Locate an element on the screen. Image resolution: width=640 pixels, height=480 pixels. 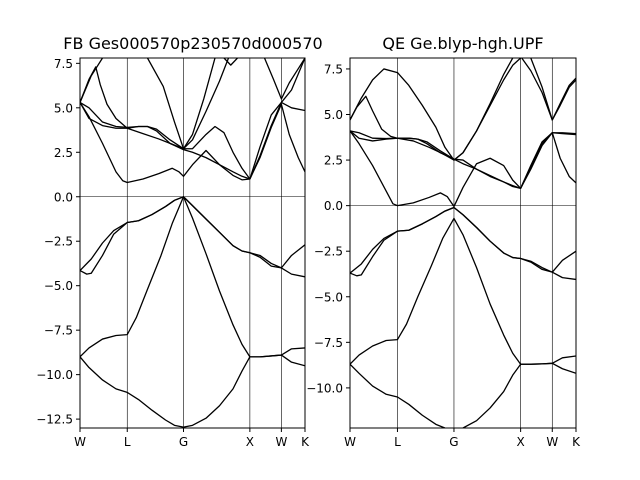
left-ytick-label-8: −12.5 is located at coordinates (54, 420).